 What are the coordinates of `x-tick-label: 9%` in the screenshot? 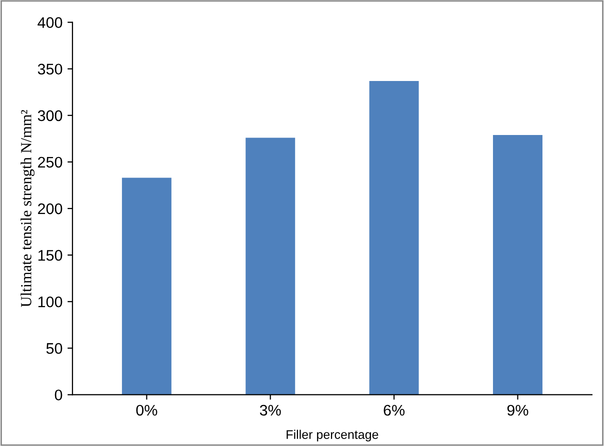 It's located at (517, 410).